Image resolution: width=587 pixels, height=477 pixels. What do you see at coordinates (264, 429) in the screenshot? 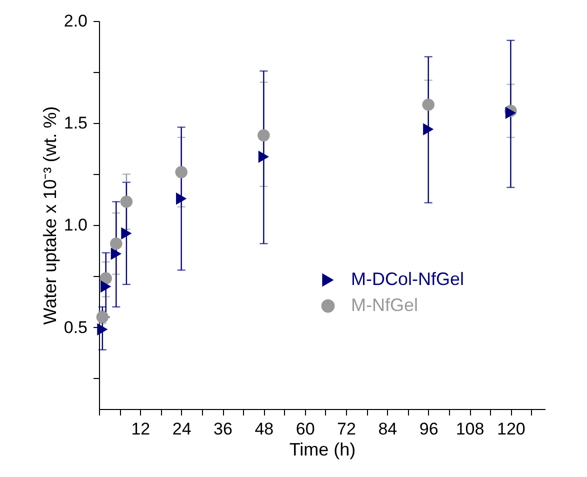
I see `x-tick-label: 48` at bounding box center [264, 429].